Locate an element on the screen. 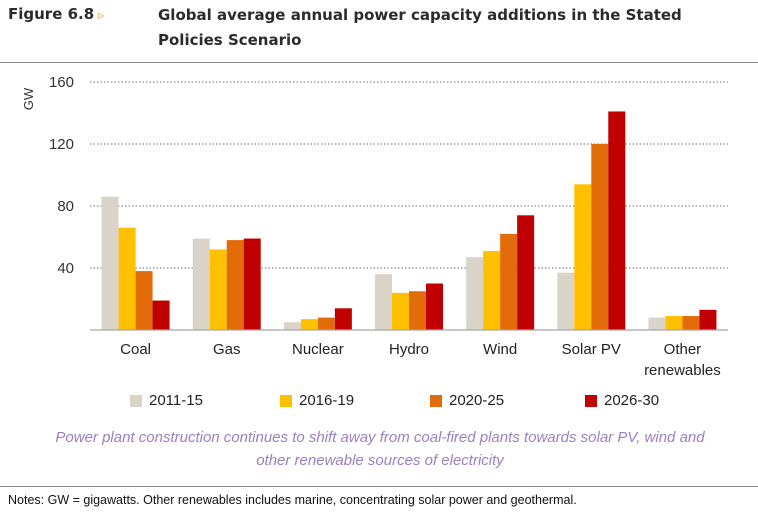  legend-item: 2016-19 is located at coordinates (317, 400).